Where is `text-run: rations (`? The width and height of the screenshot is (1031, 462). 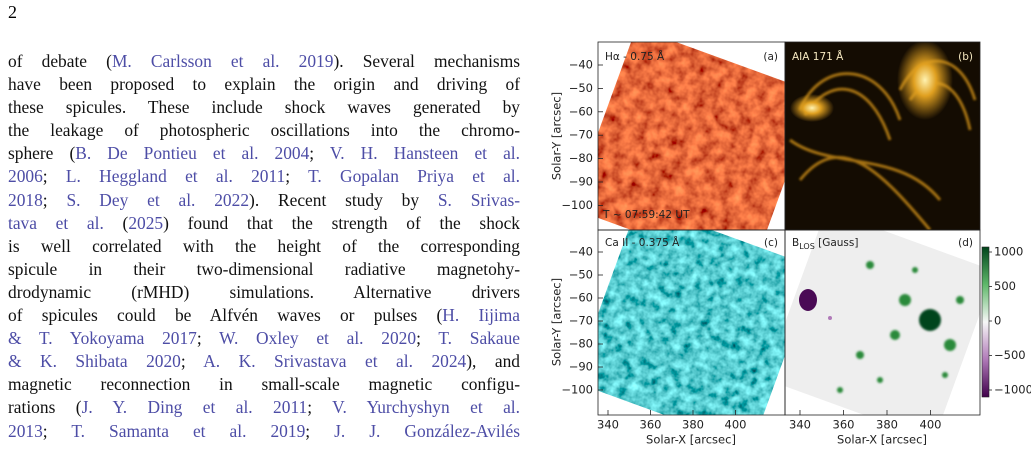 text-run: rations ( is located at coordinates (45, 407).